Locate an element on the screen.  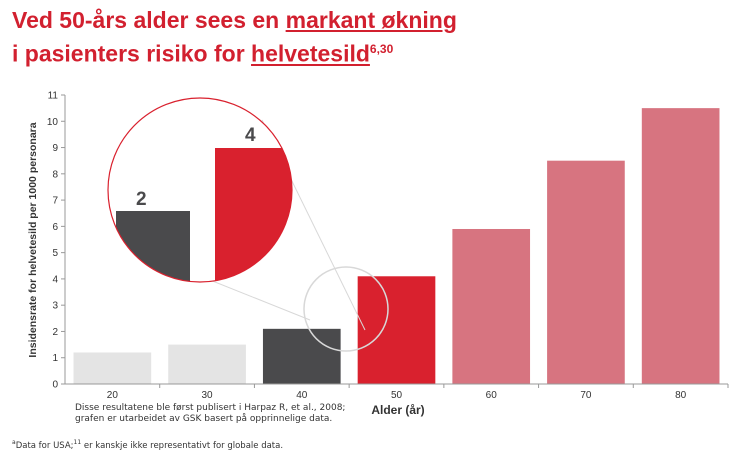
callout-bar-right is located at coordinates (253, 215).